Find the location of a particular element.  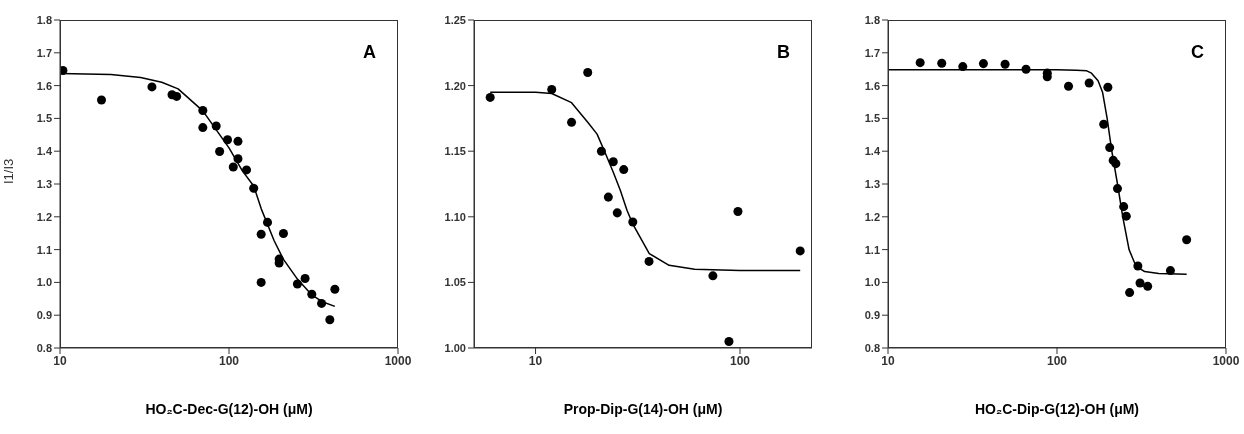

annotation: C is located at coordinates (1197, 52).